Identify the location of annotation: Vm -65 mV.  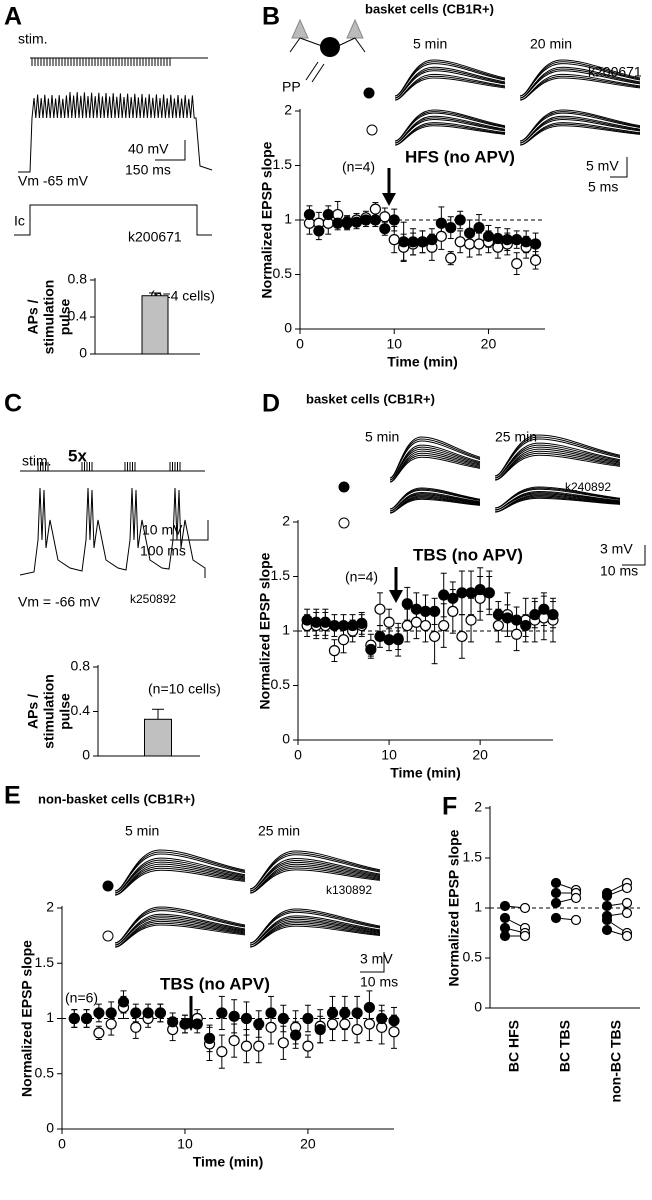
(53, 181).